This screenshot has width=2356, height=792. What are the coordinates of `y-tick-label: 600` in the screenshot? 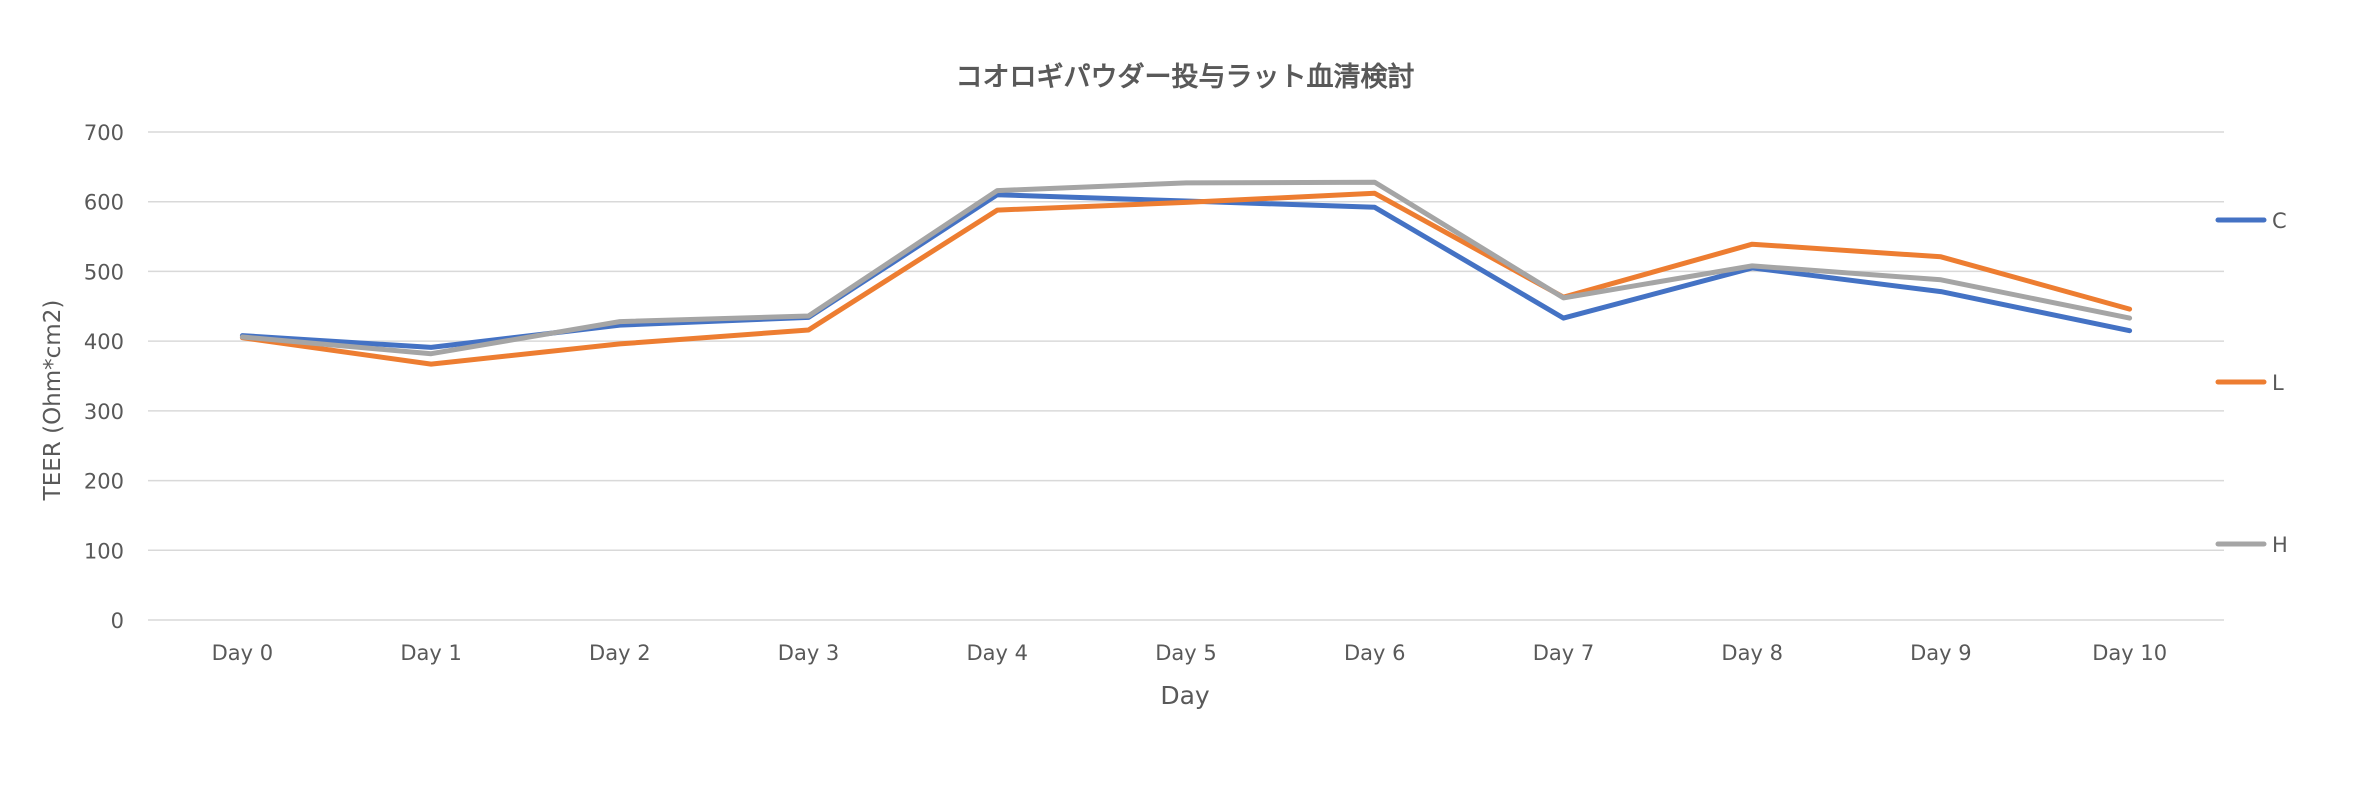 It's located at (104, 203).